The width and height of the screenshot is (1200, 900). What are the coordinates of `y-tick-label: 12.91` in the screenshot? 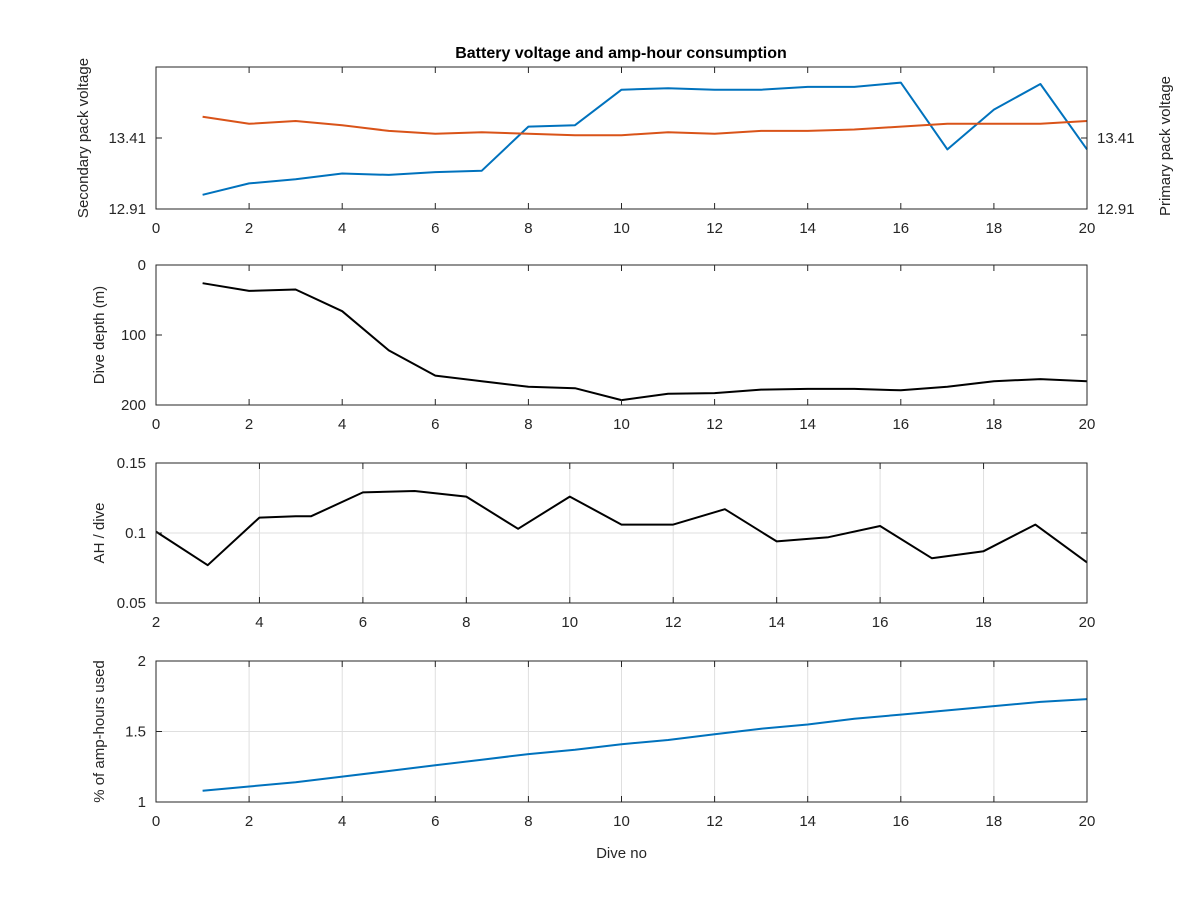 It's located at (127, 209).